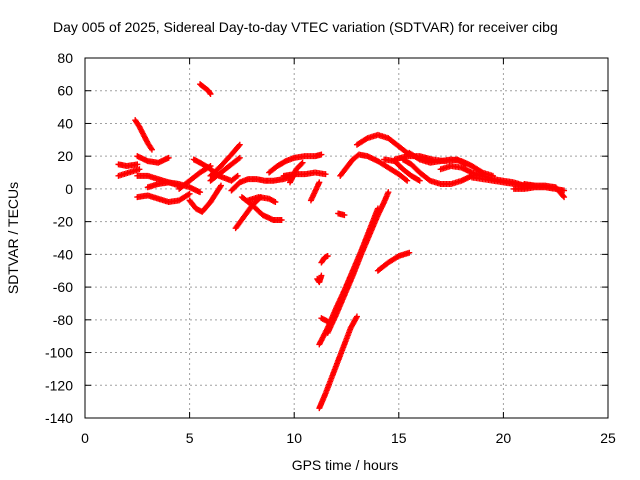 The width and height of the screenshot is (640, 480). I want to click on y-tick-label: 0, so click(69, 189).